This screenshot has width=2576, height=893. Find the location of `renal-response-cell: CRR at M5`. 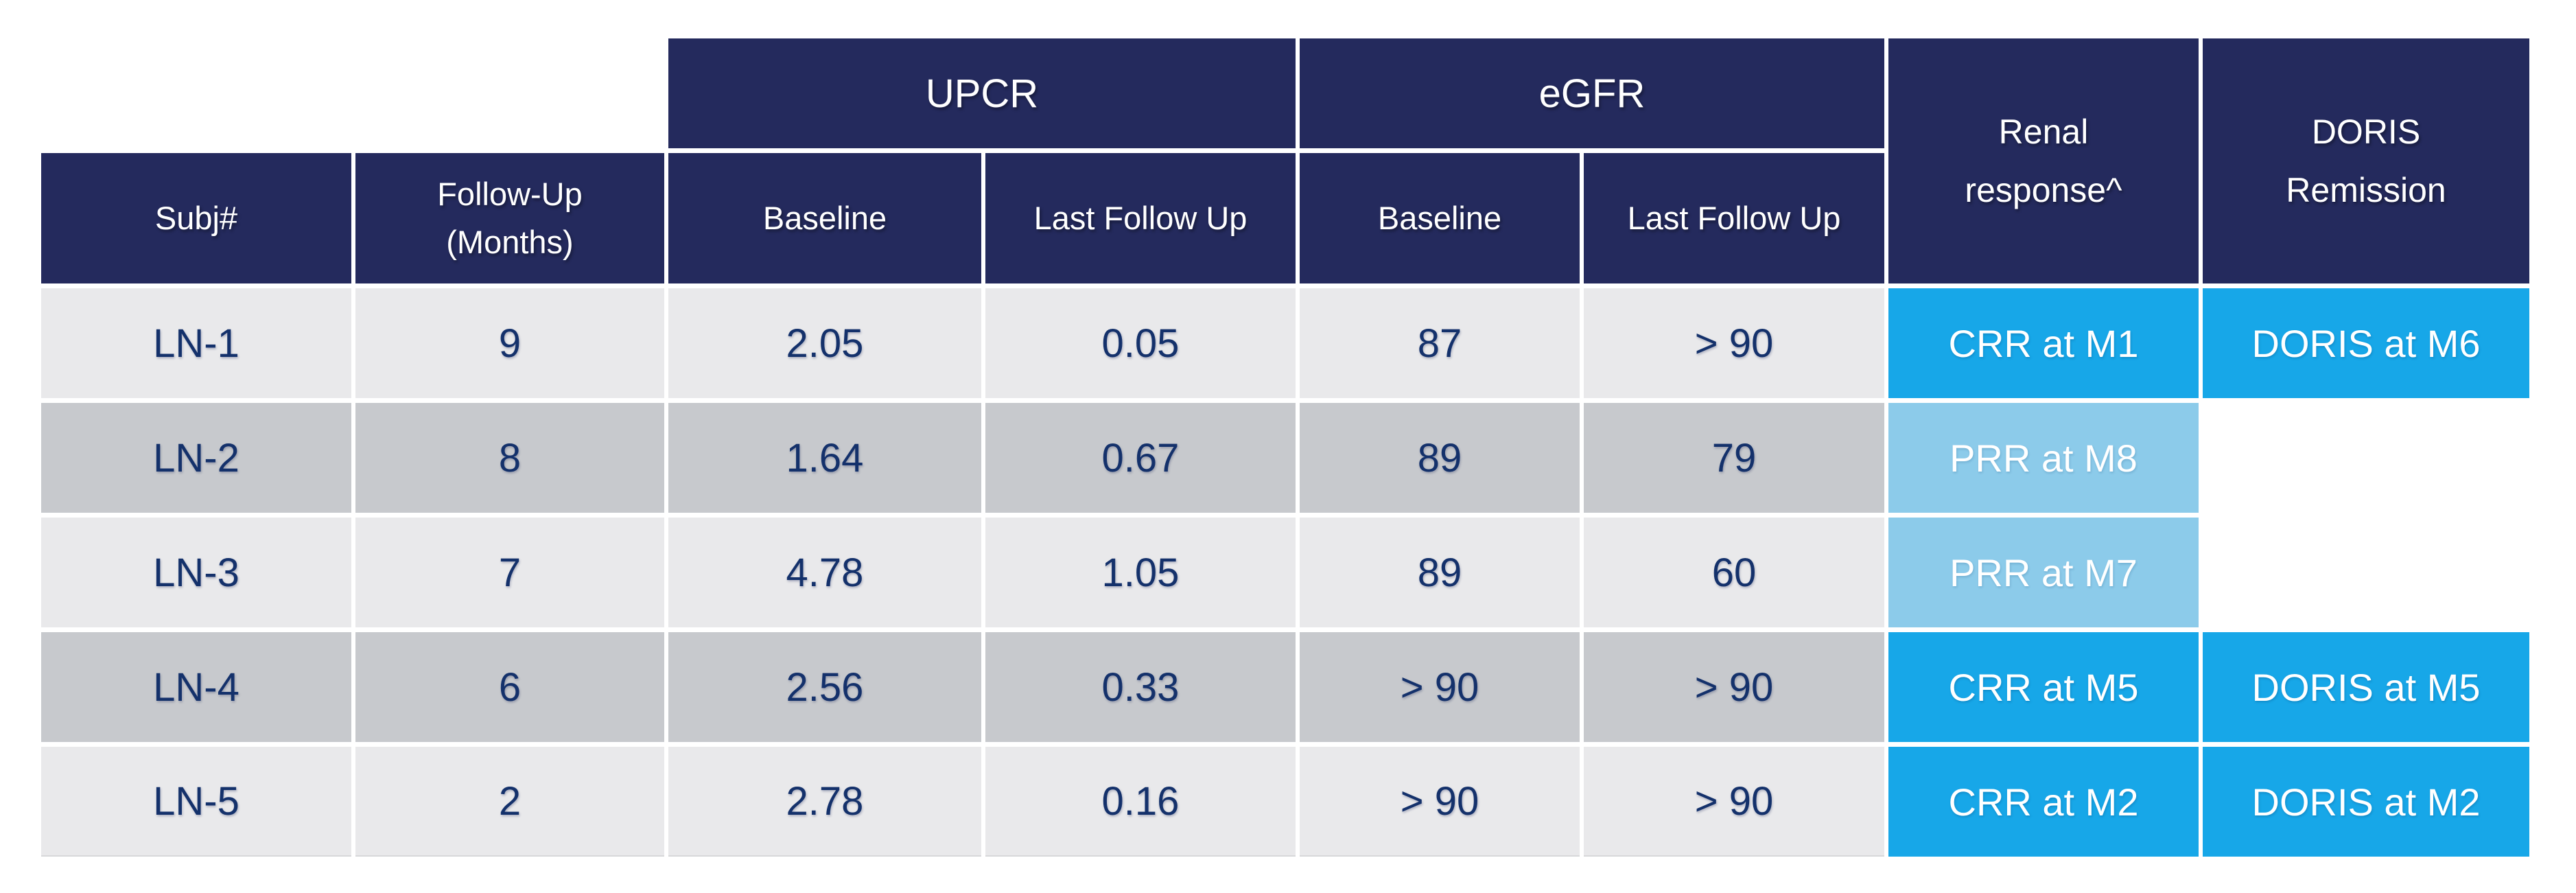

renal-response-cell: CRR at M5 is located at coordinates (2043, 687).